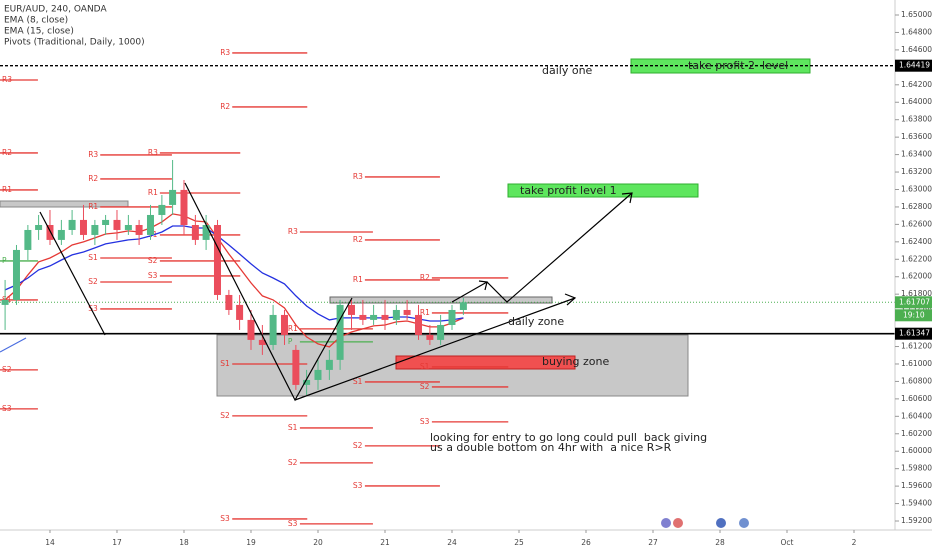 Image resolution: width=932 pixels, height=550 pixels. What do you see at coordinates (184, 542) in the screenshot?
I see `x-tick-label: 18` at bounding box center [184, 542].